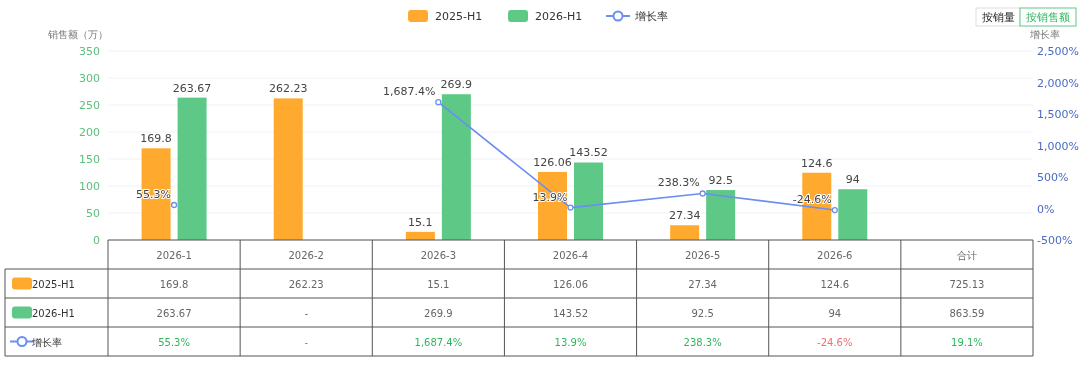 This screenshot has width=1080, height=374. What do you see at coordinates (1053, 177) in the screenshot?
I see `y2-tick-label: 500%` at bounding box center [1053, 177].